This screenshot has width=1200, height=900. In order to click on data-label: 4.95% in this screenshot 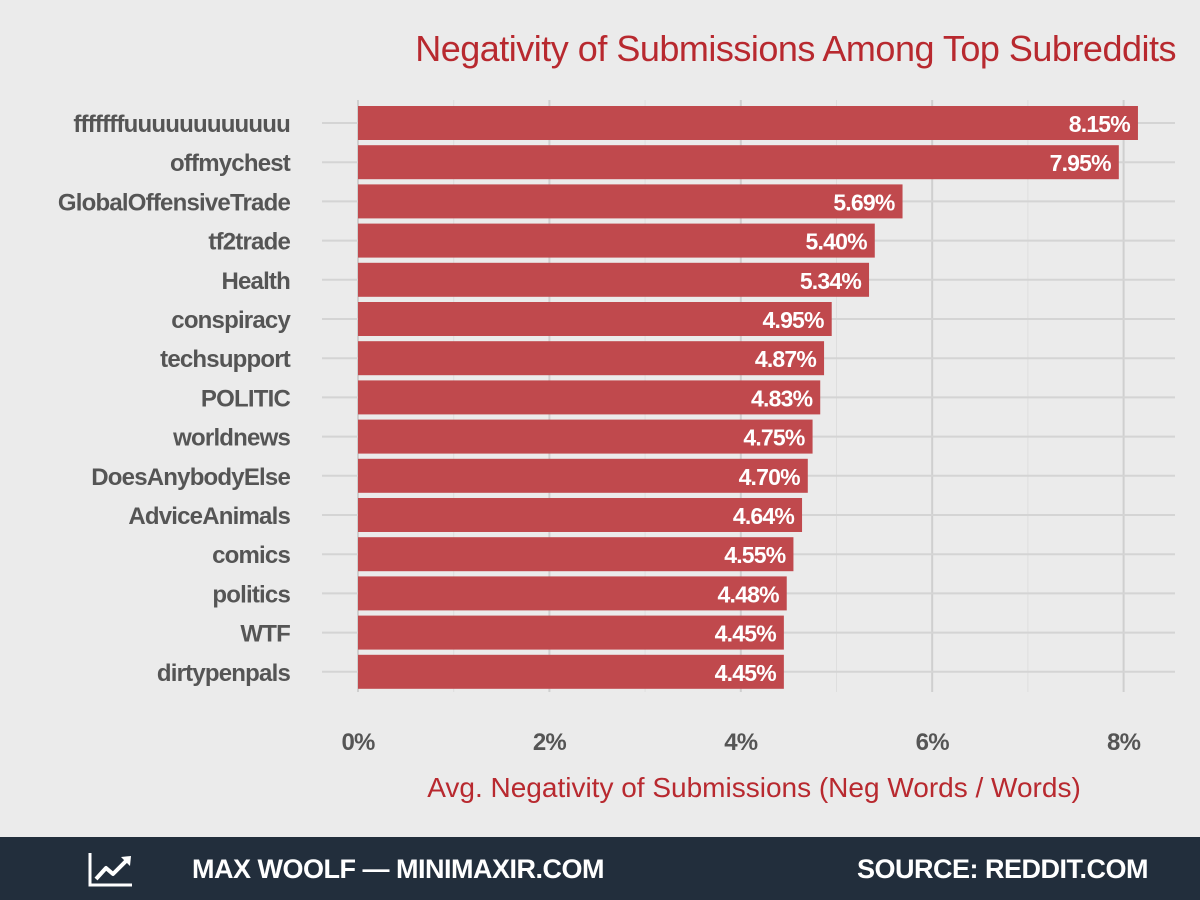, I will do `click(793, 320)`.